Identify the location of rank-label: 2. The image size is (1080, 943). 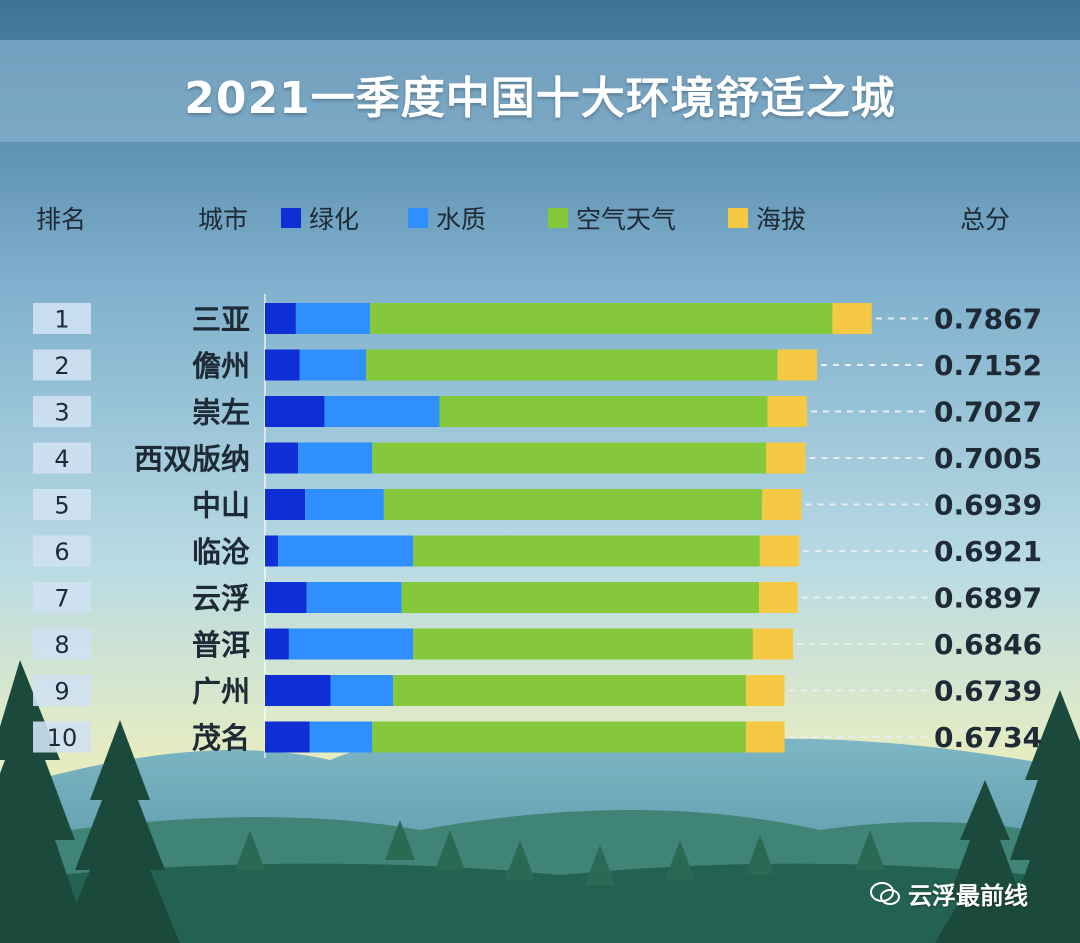
(61, 366).